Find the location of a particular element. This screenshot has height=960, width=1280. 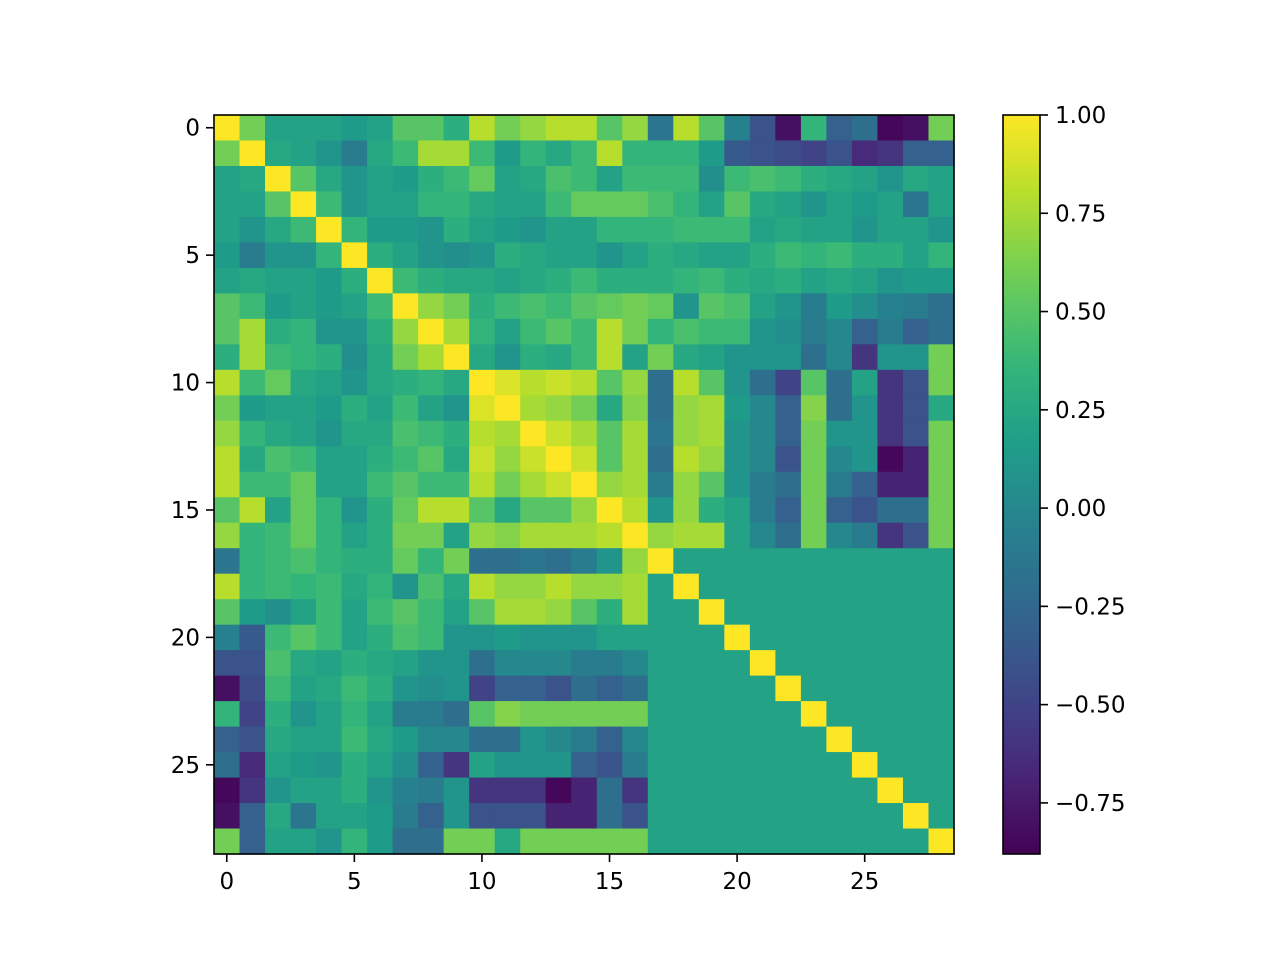

y-tick-label: 5 is located at coordinates (192, 256).